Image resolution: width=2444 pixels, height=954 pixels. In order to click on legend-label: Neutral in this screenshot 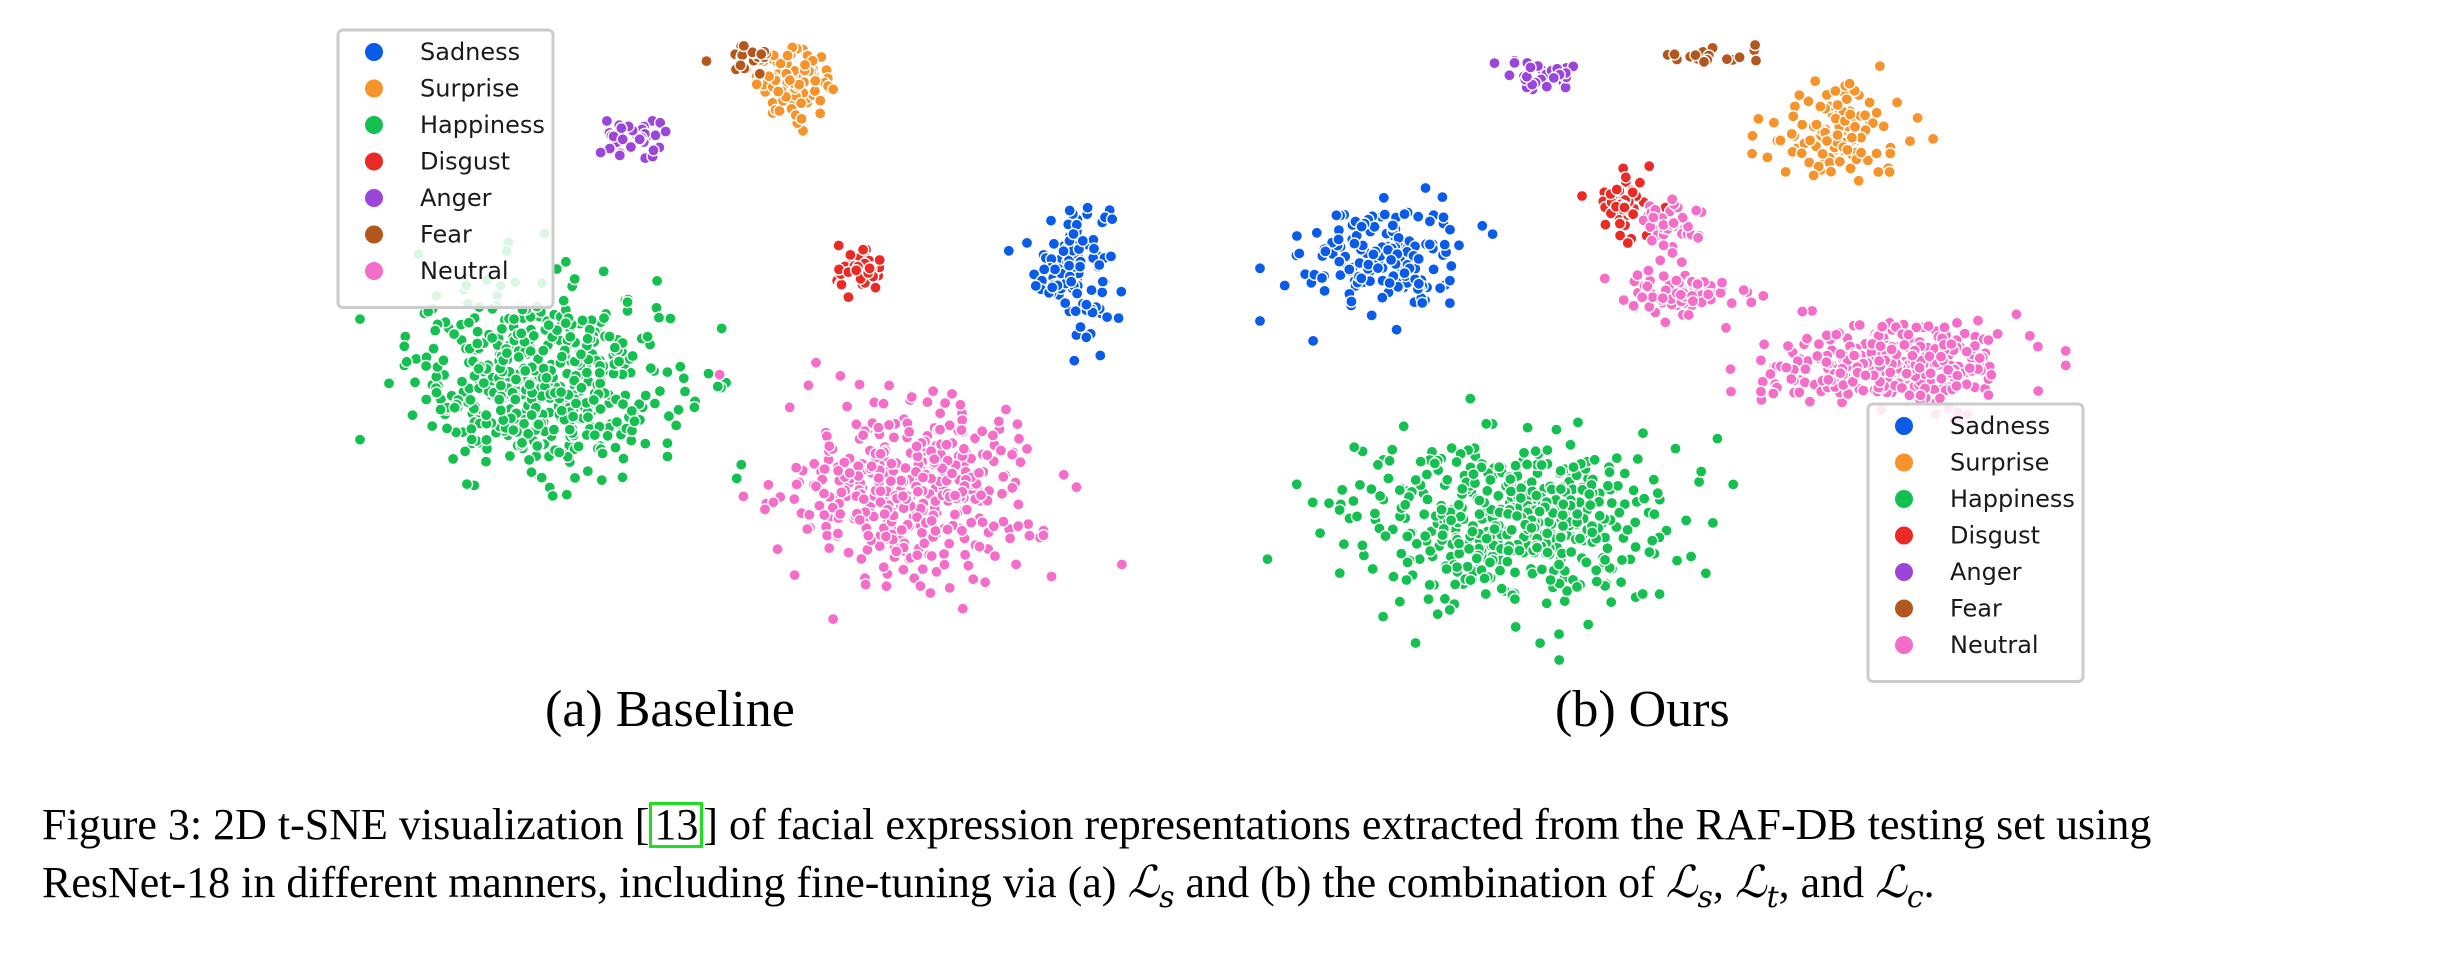, I will do `click(464, 271)`.